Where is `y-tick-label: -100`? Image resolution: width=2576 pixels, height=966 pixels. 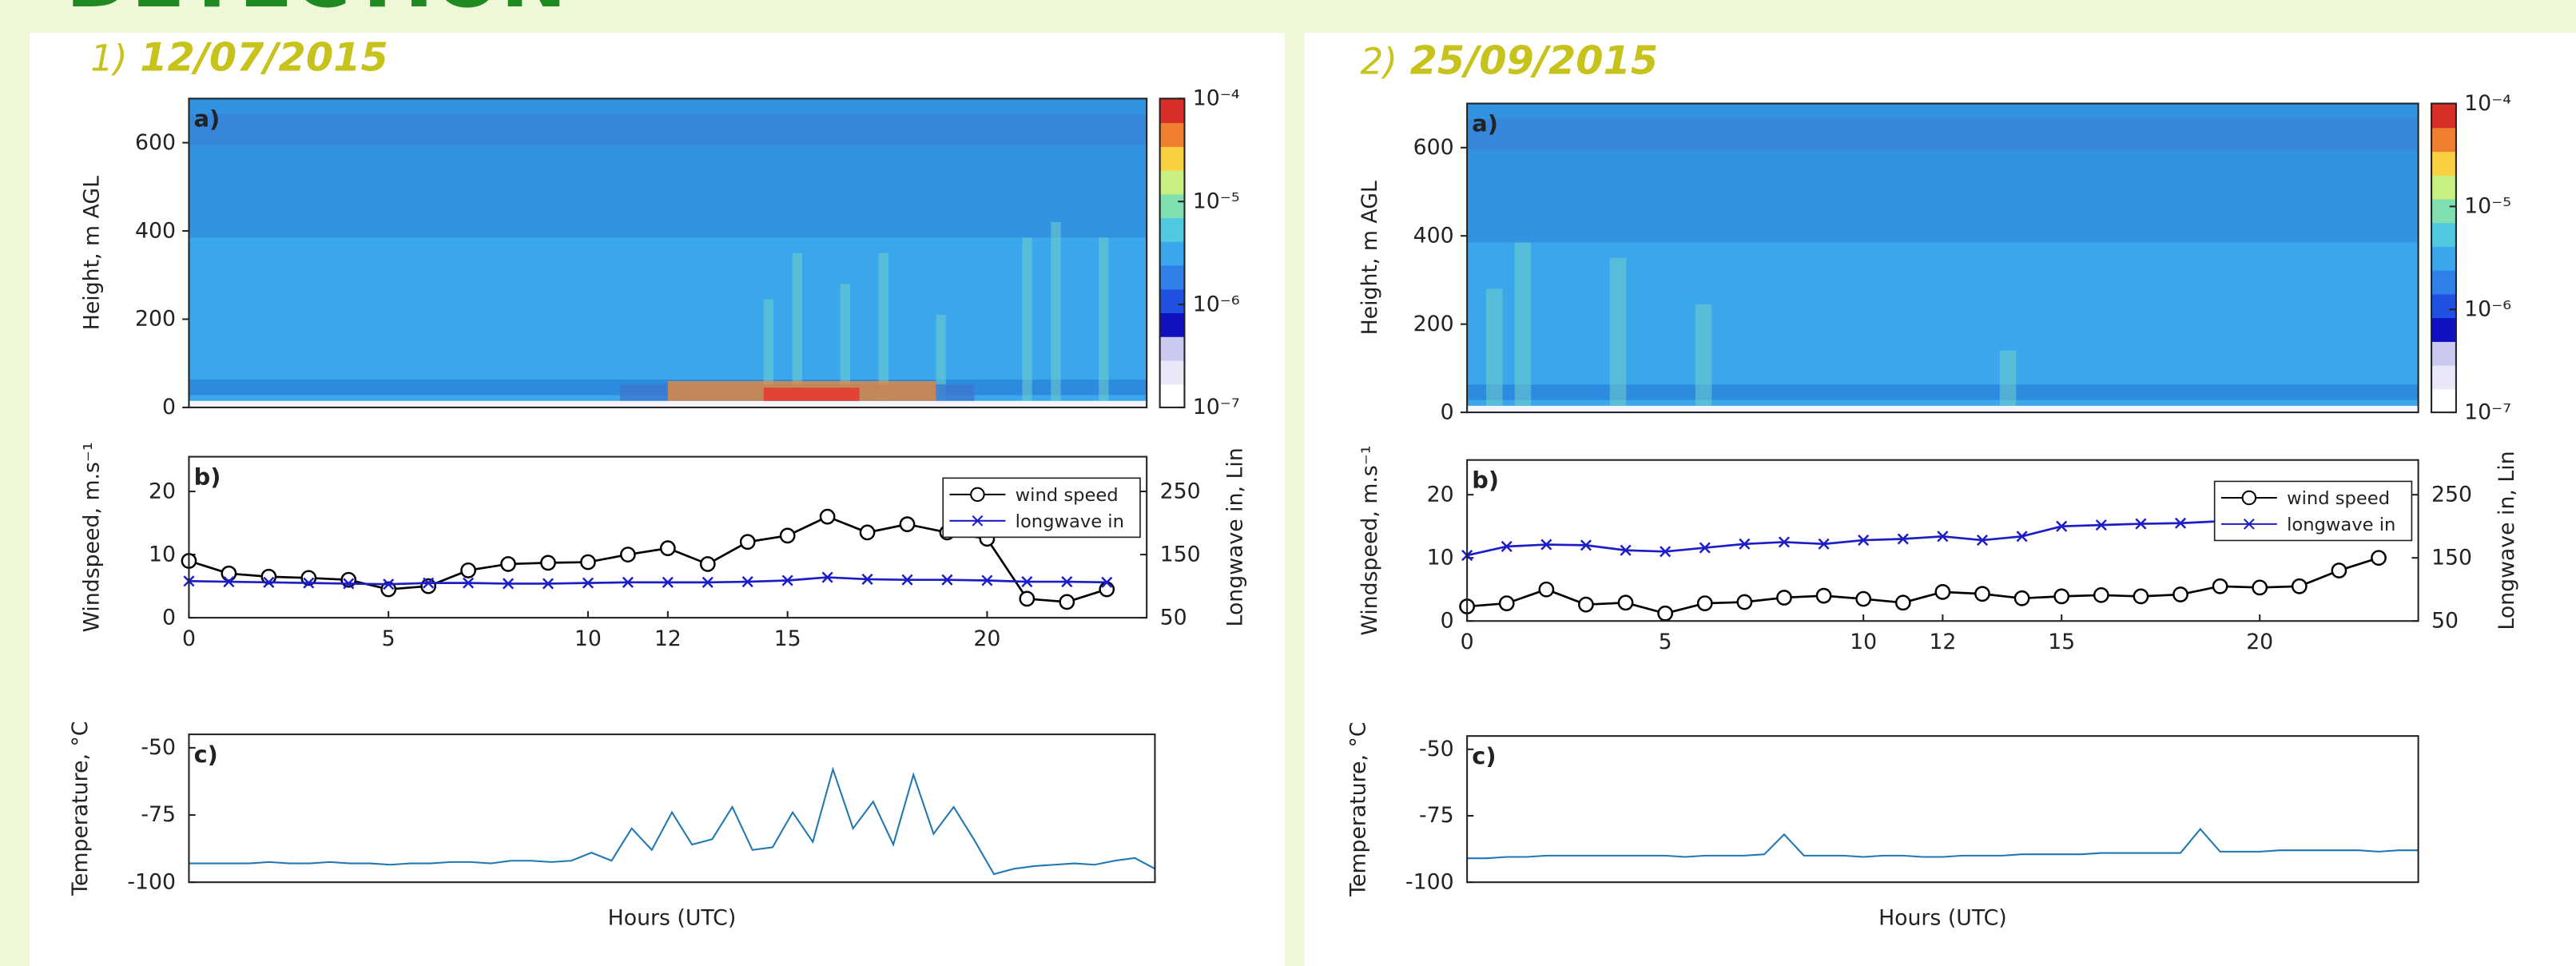
y-tick-label: -100 is located at coordinates (1429, 881).